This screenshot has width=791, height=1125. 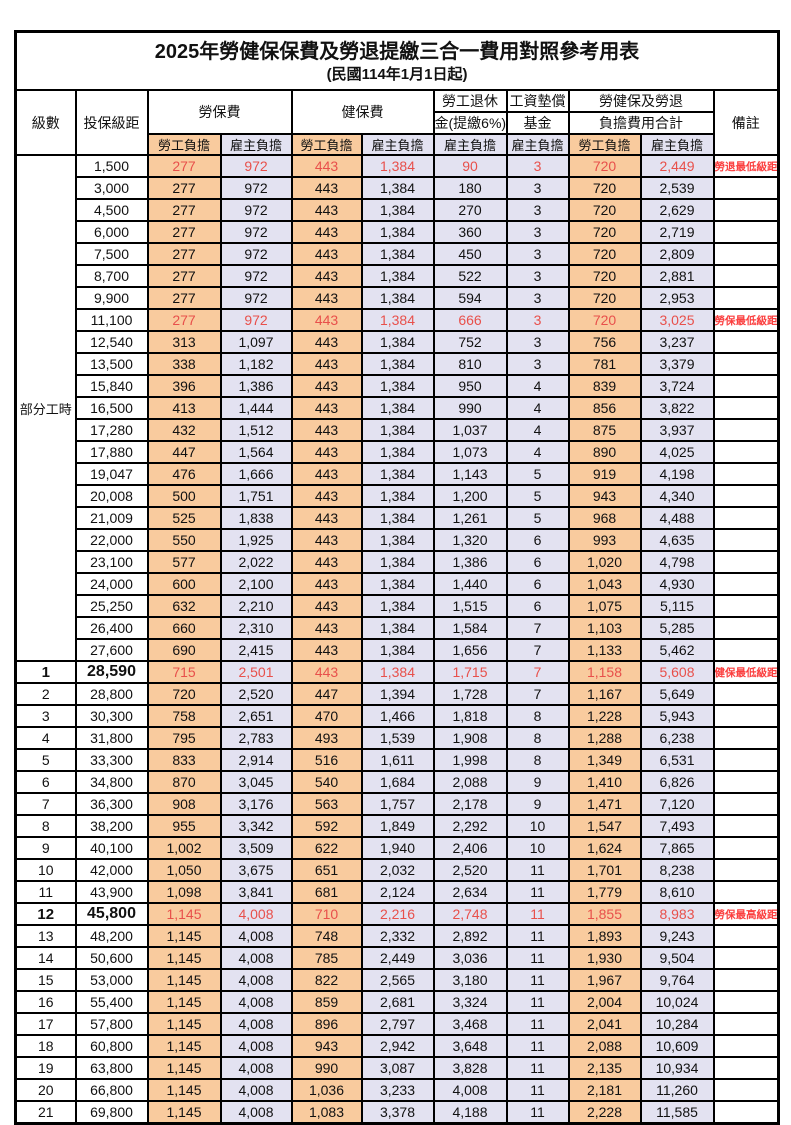 I want to click on value-cell: 8,610, so click(x=677, y=892).